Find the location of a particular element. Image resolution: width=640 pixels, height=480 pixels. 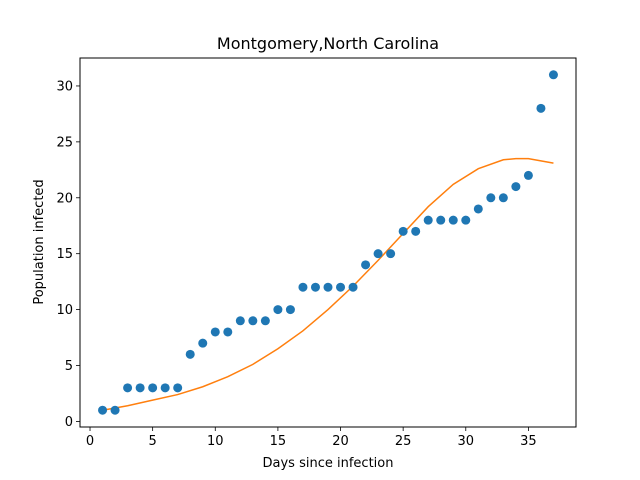

y-tick-label: 0 is located at coordinates (69, 422).